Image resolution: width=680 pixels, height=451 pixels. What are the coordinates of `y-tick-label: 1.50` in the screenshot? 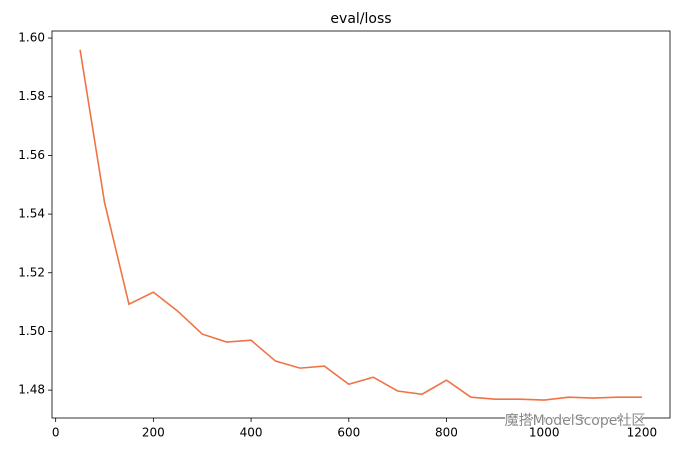 It's located at (31, 331).